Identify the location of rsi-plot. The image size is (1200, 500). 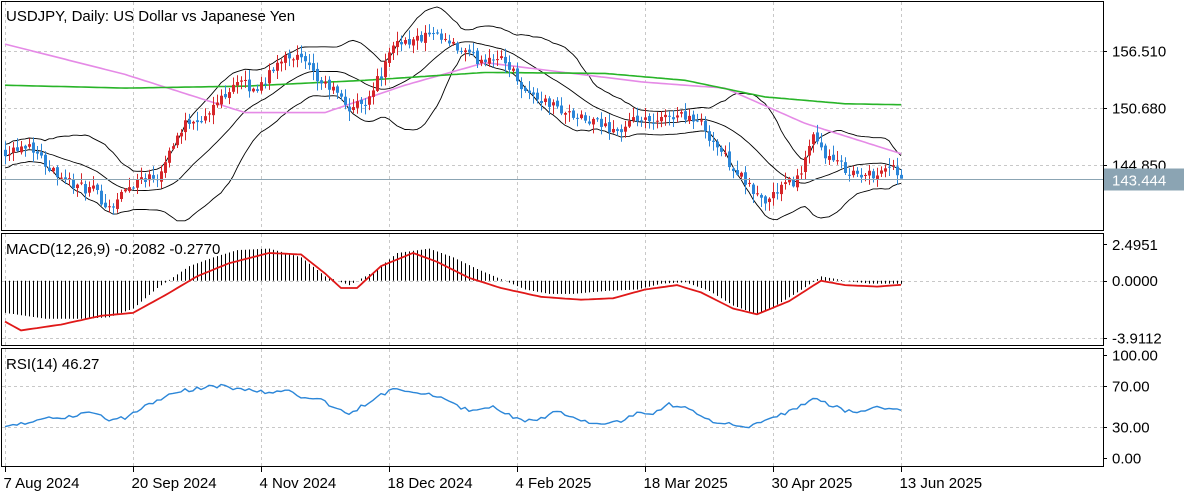
(453, 406).